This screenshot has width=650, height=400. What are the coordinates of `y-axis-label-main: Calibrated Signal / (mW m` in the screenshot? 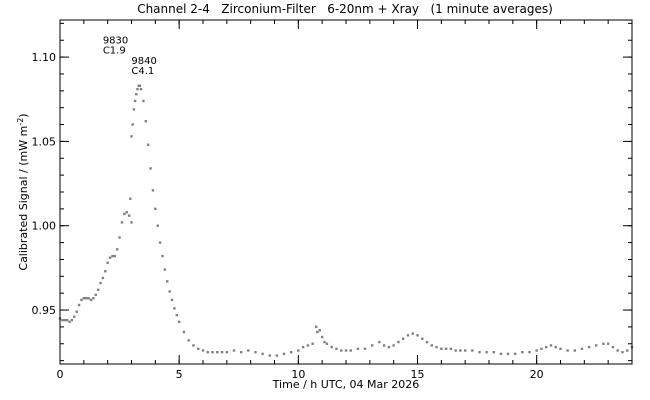 It's located at (23, 198).